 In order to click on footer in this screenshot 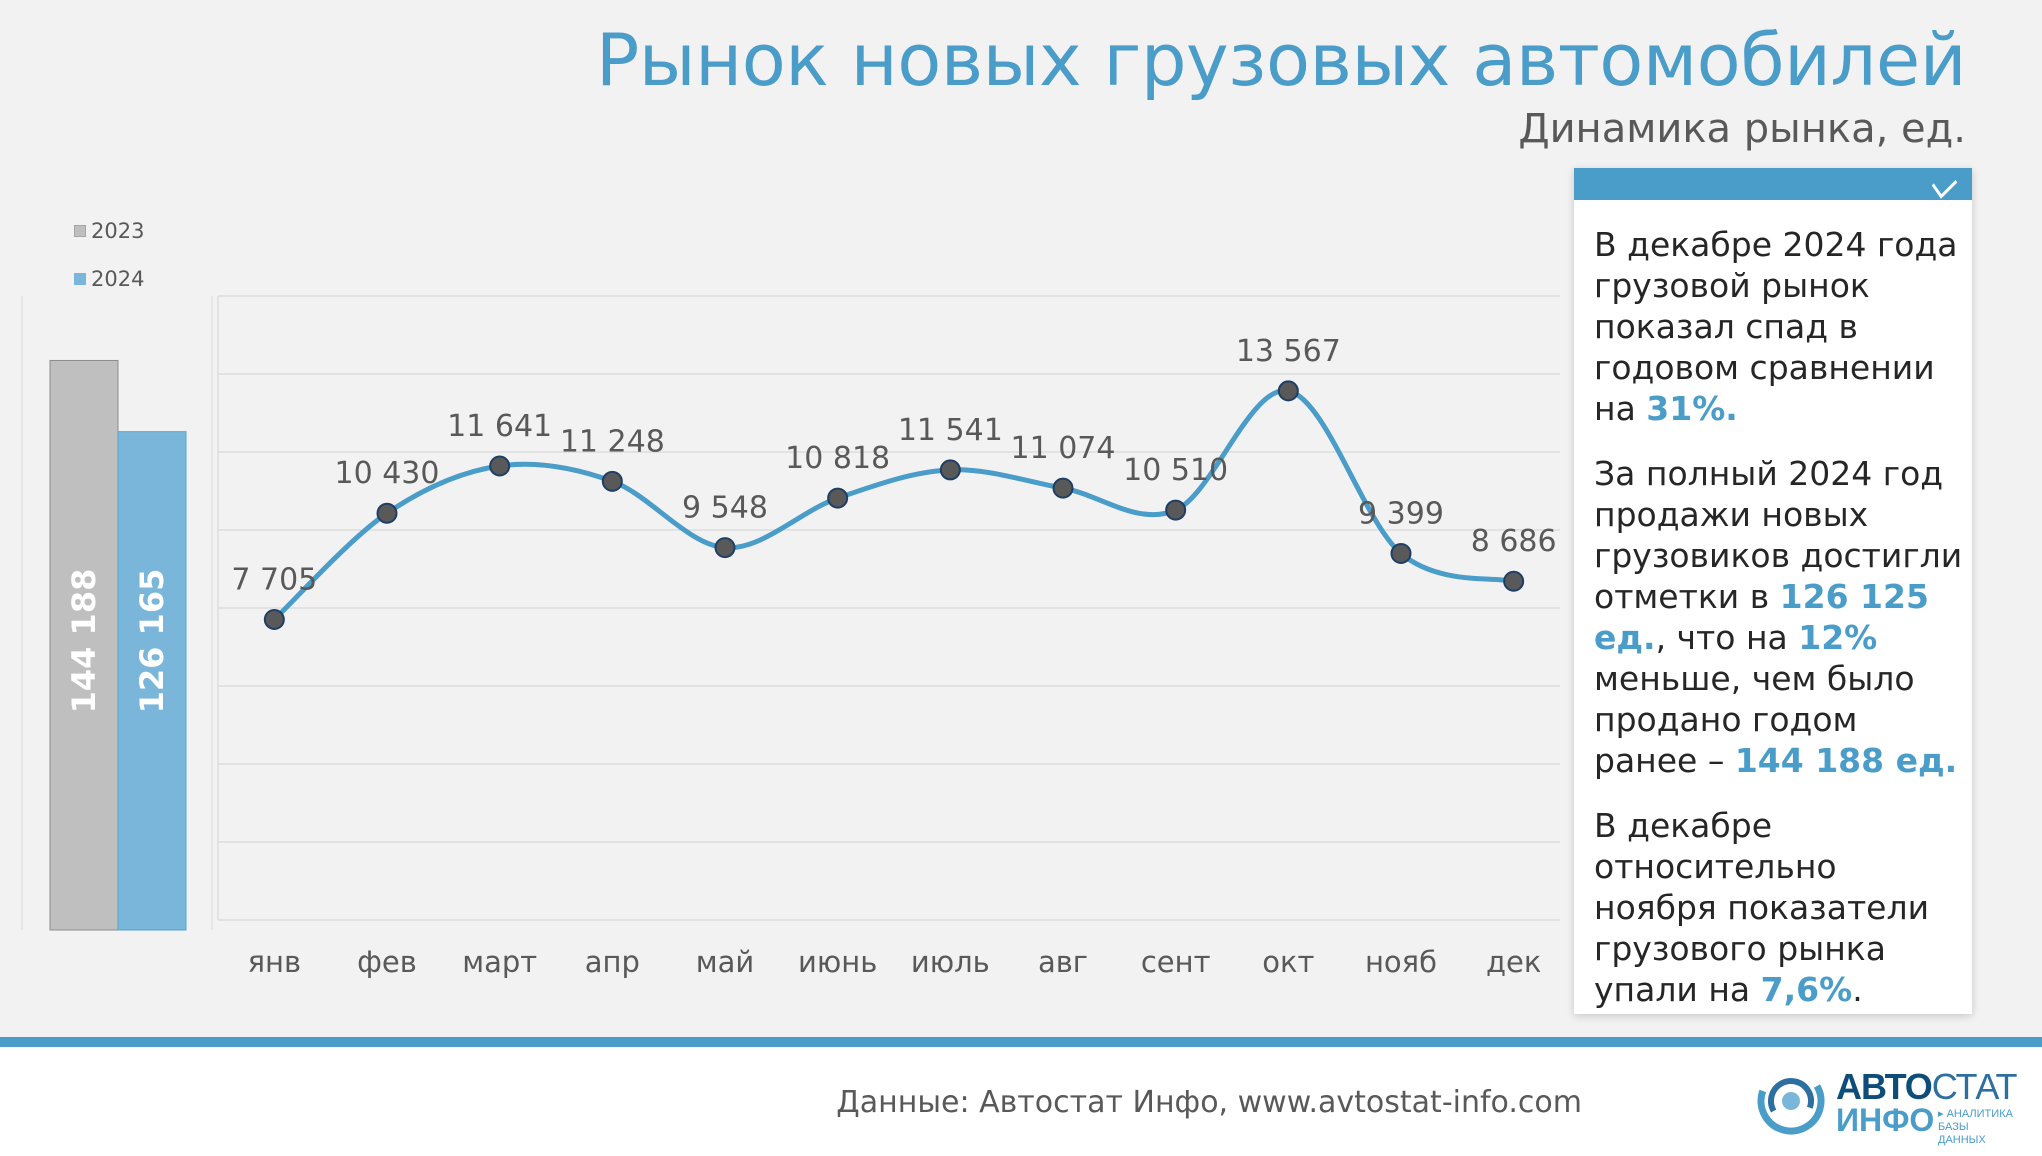, I will do `click(1021, 1101)`.